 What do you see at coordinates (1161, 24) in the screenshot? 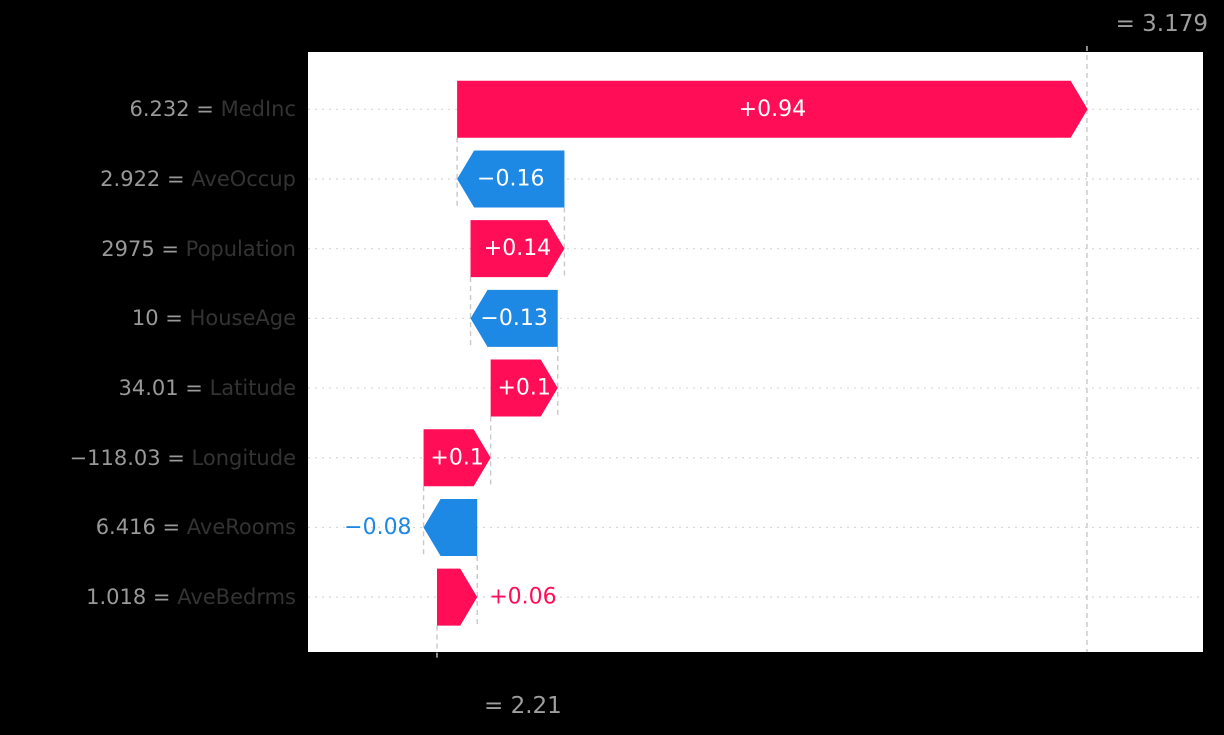
I see `fx-value-label: = 3.179` at bounding box center [1161, 24].